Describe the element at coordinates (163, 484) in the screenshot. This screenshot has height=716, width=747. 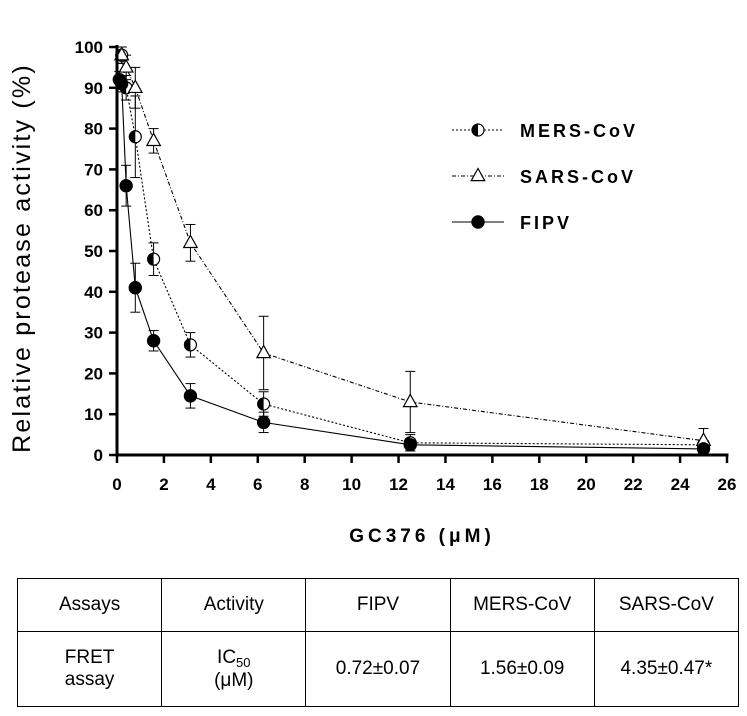
I see `x-tick-label-2: 2` at that location.